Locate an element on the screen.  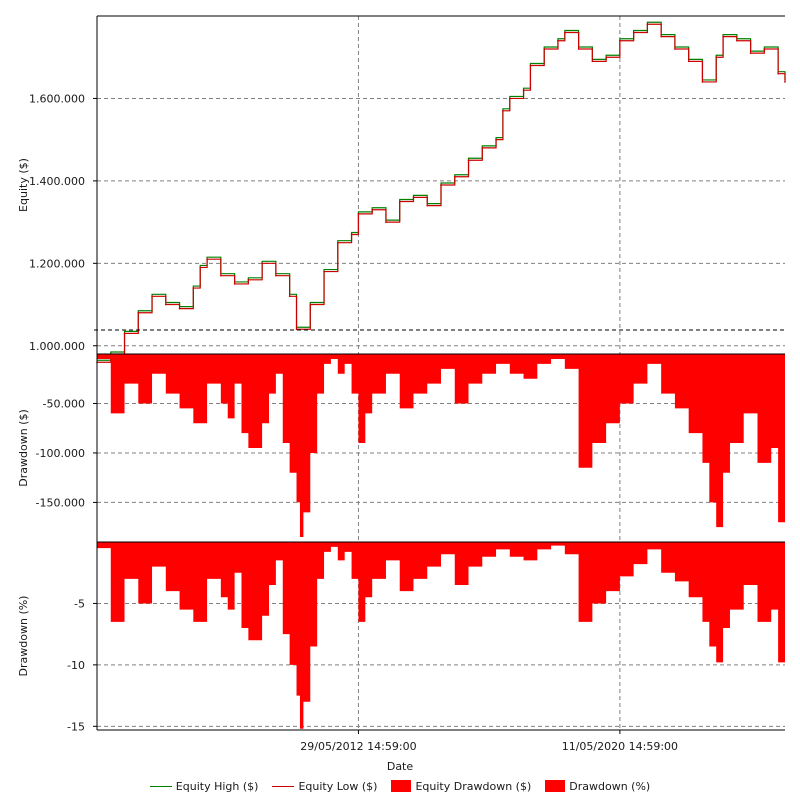
drawdown_usd-ytick-label: -150.000 is located at coordinates (60, 502).